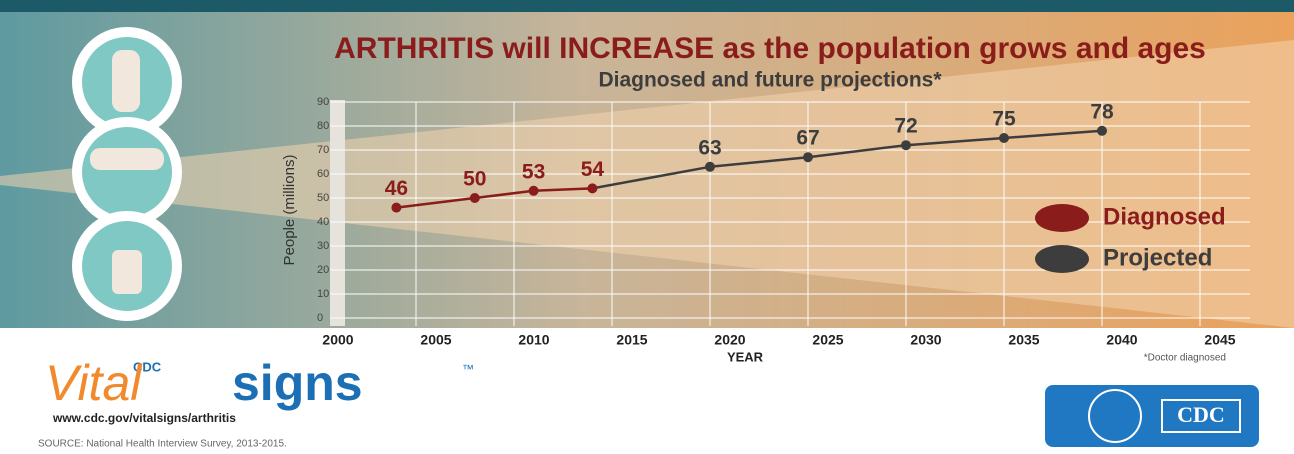  Describe the element at coordinates (533, 171) in the screenshot. I see `data-label: 53` at that location.